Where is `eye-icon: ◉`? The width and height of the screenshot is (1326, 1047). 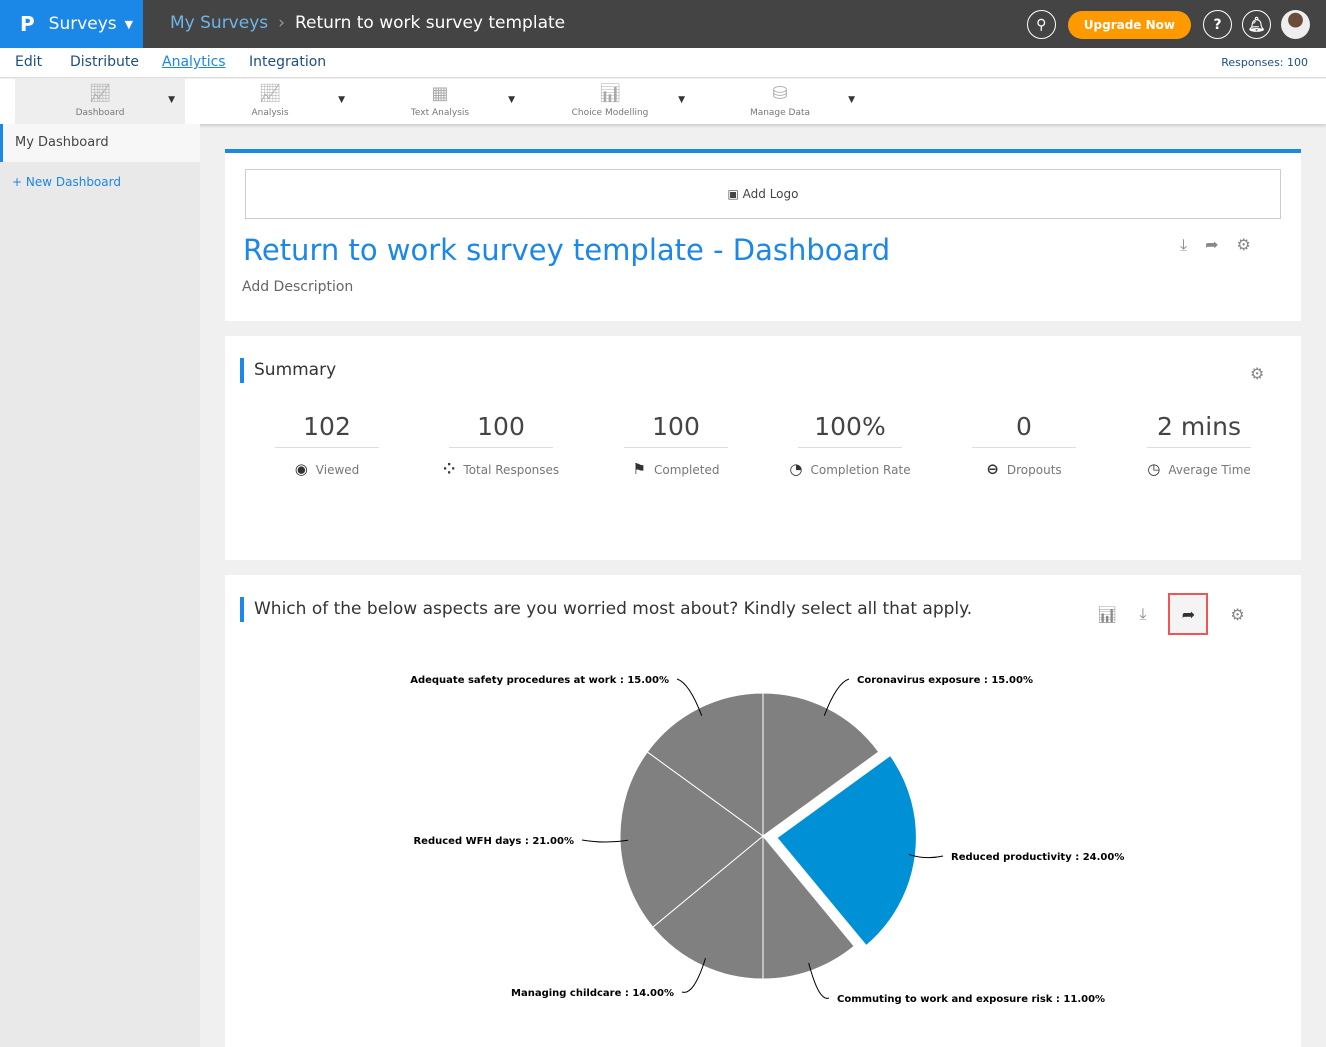 eye-icon: ◉ is located at coordinates (301, 469).